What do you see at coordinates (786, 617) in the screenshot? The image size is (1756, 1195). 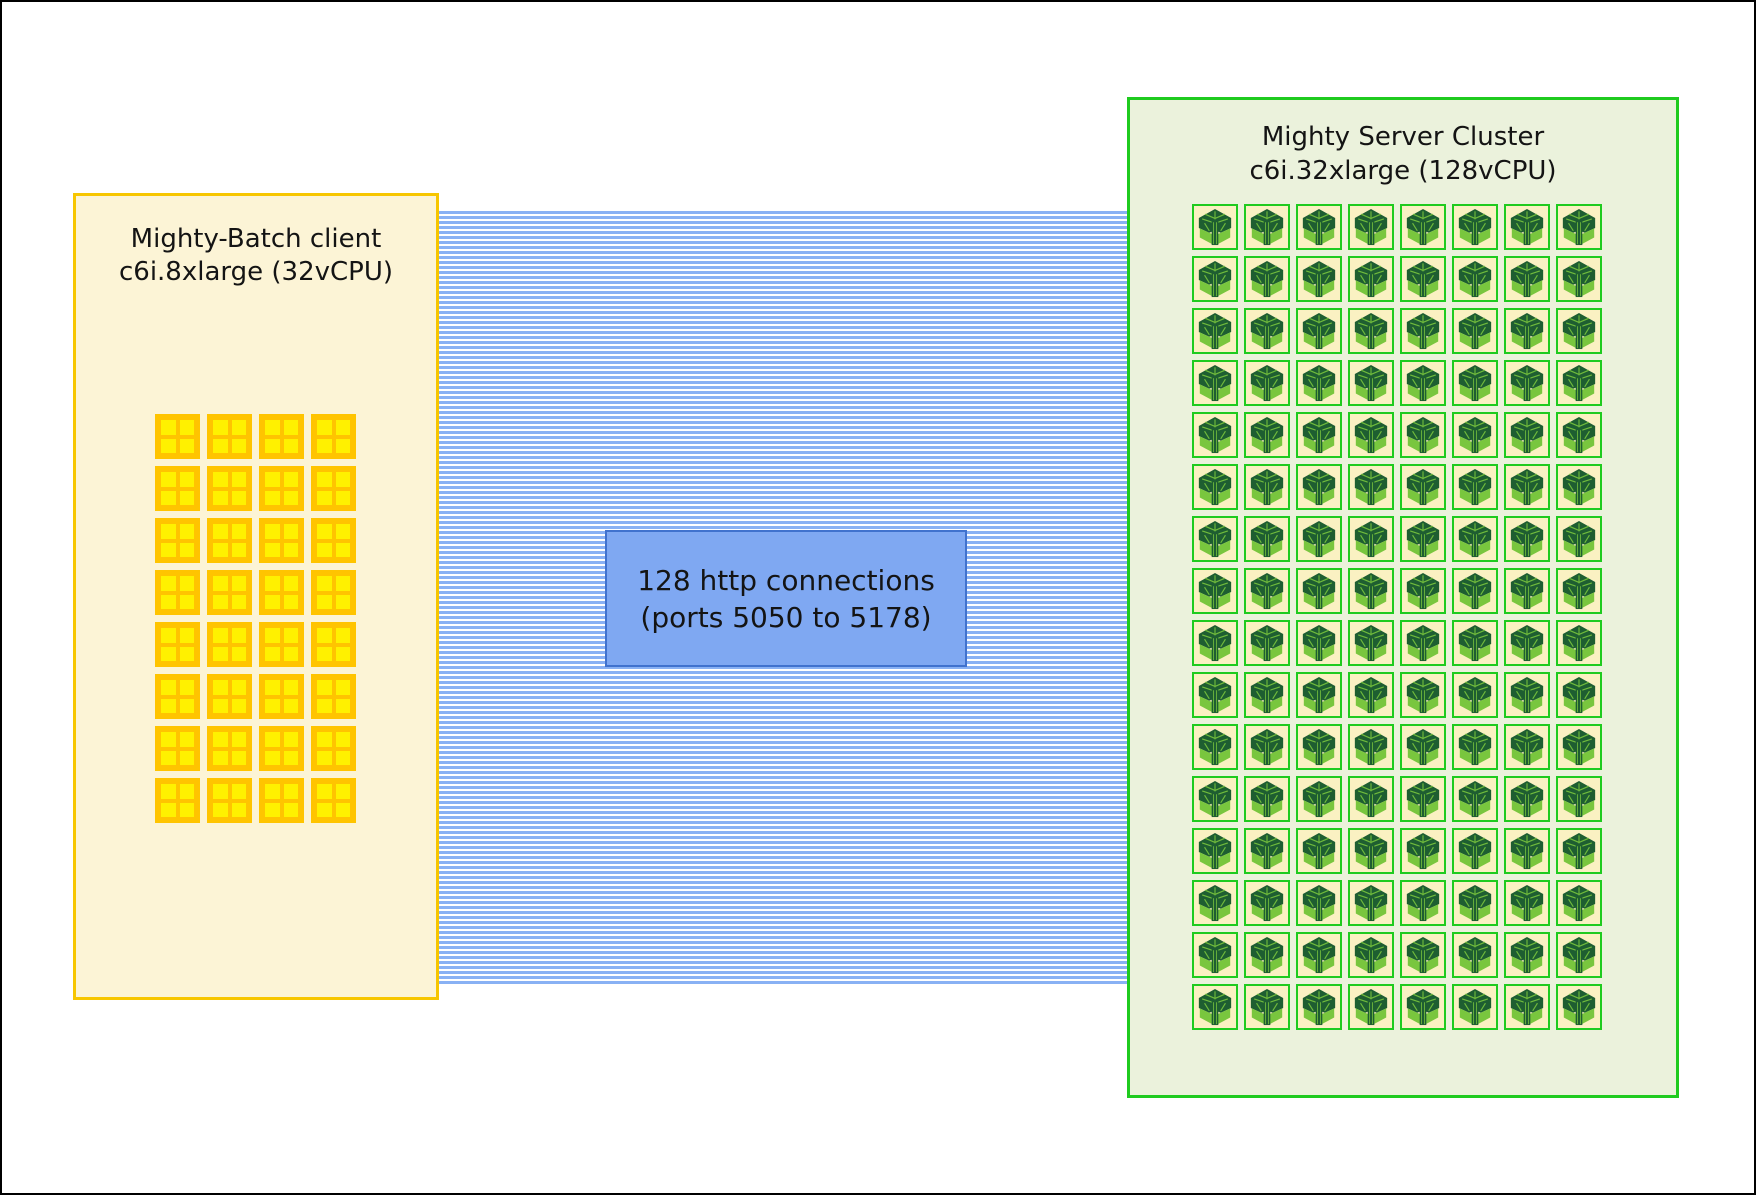 I see `connections-label-line2: (ports 5050 to 5178)` at bounding box center [786, 617].